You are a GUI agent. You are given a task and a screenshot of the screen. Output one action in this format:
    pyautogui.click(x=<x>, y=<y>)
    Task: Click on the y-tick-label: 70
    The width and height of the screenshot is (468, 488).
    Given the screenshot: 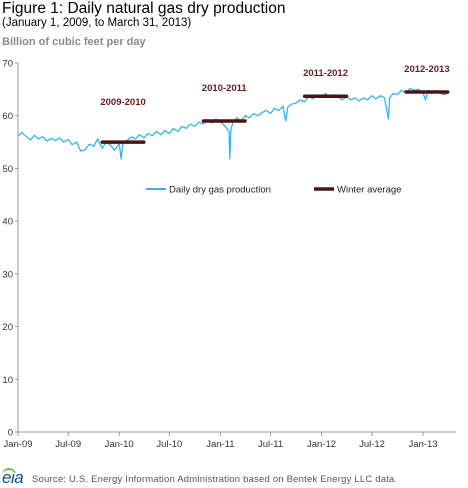 What is the action you would take?
    pyautogui.click(x=7, y=64)
    